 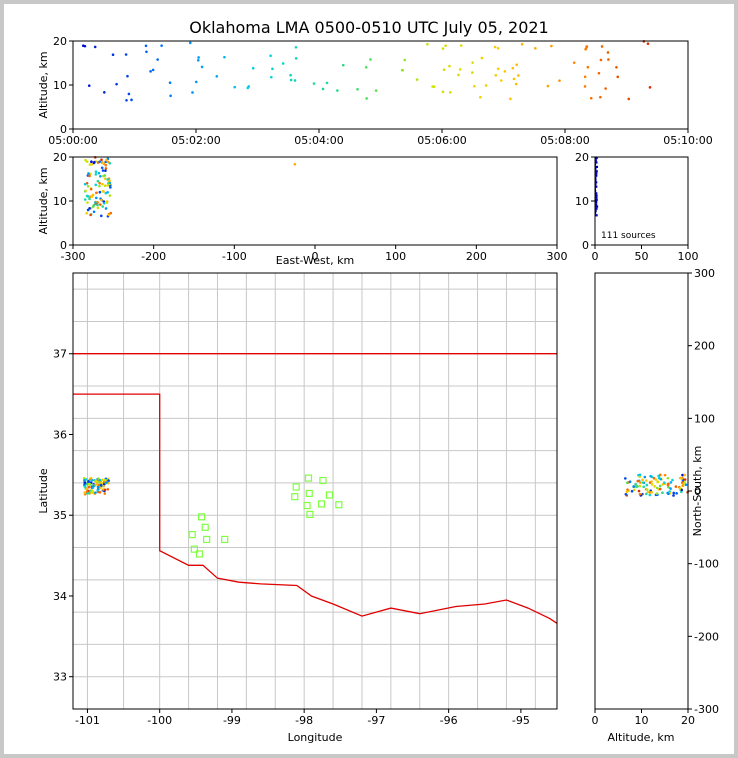 I want to click on map-ylabel: Latitude, so click(x=43, y=491).